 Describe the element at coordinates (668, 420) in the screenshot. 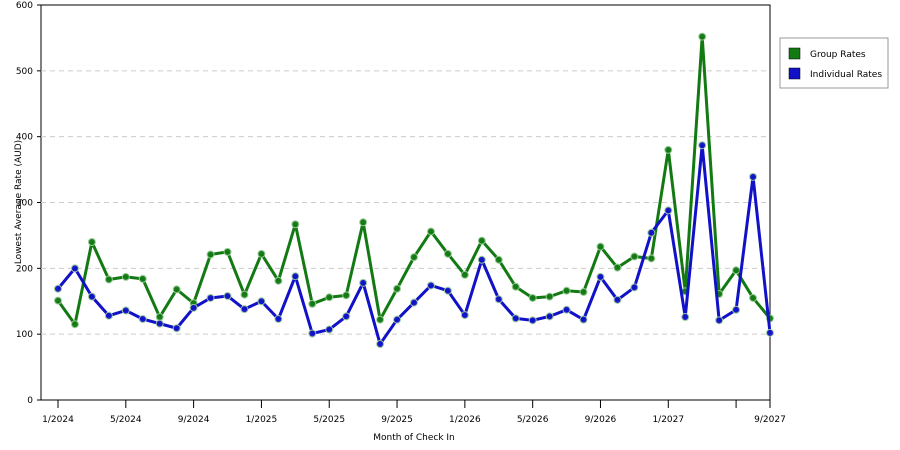

I see `x-tick-label: 1/2027` at that location.